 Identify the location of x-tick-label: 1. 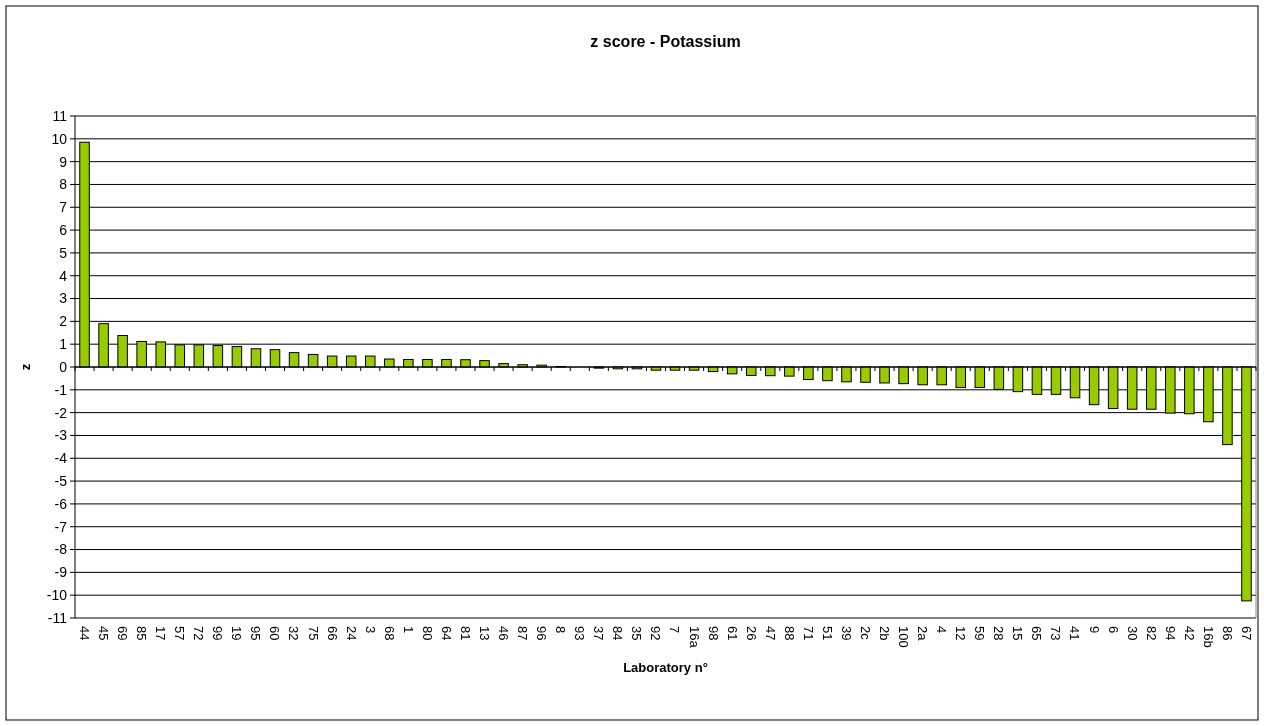
(408, 630).